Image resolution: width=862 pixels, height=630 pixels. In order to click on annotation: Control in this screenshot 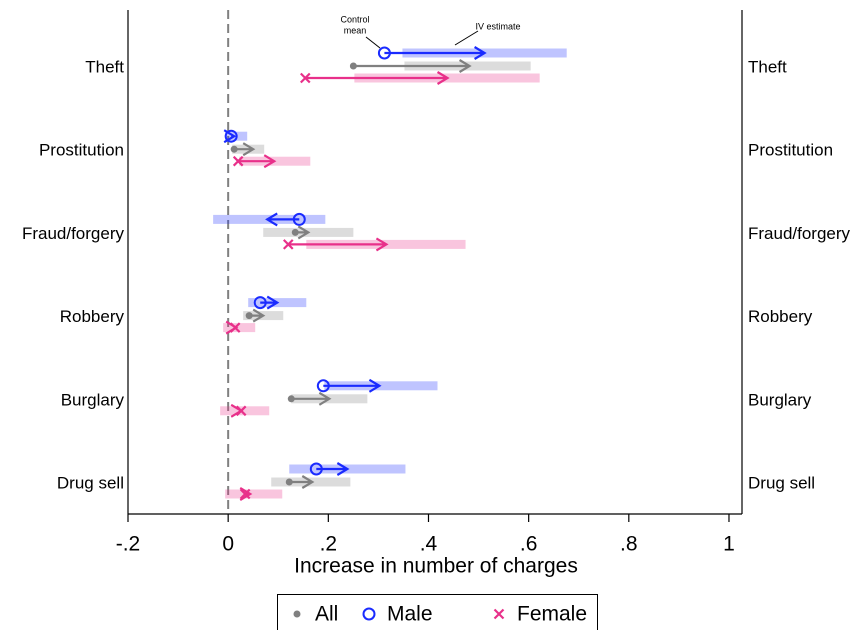, I will do `click(354, 19)`.